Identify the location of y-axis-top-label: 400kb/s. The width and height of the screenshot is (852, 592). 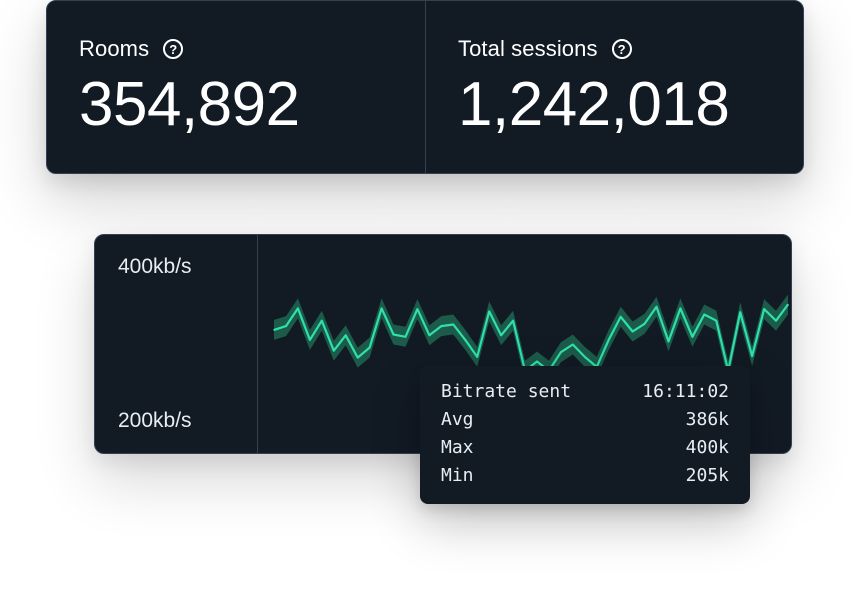
(155, 266).